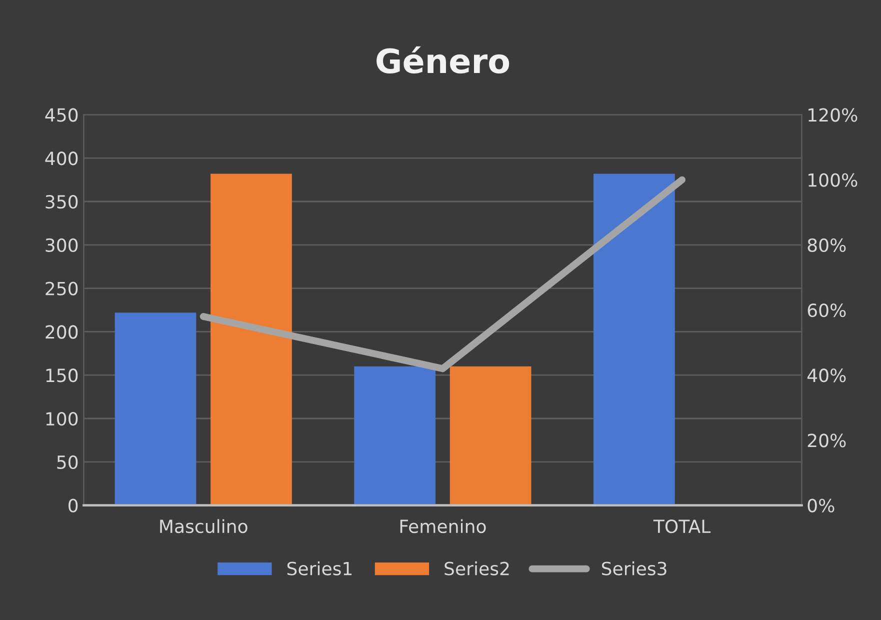 This screenshot has width=881, height=620. Describe the element at coordinates (827, 245) in the screenshot. I see `y2-tick-label: 80%` at that location.